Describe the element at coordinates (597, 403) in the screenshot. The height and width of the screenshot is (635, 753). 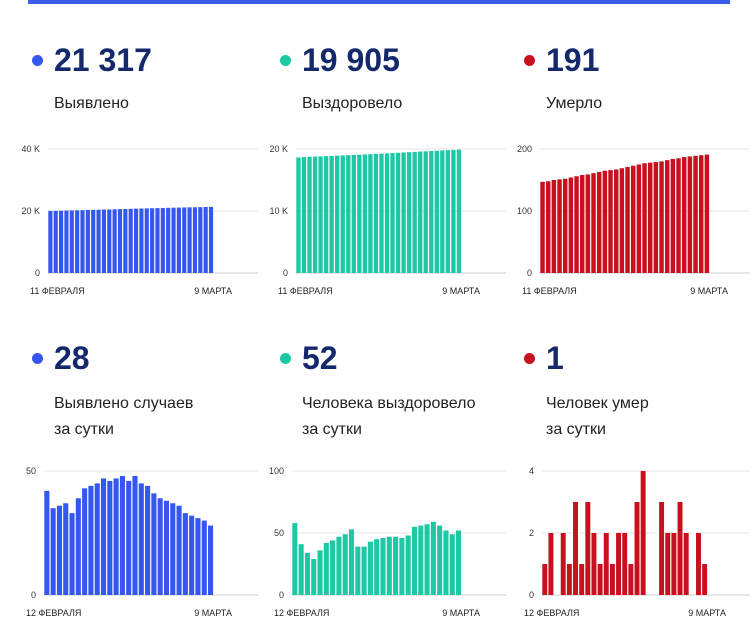
I see `stat-label-line: Человек умер` at that location.